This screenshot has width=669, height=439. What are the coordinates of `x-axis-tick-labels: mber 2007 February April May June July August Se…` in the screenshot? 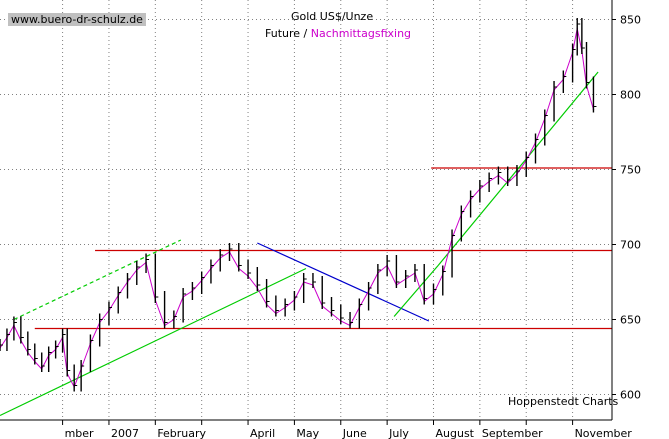 It's located at (349, 433).